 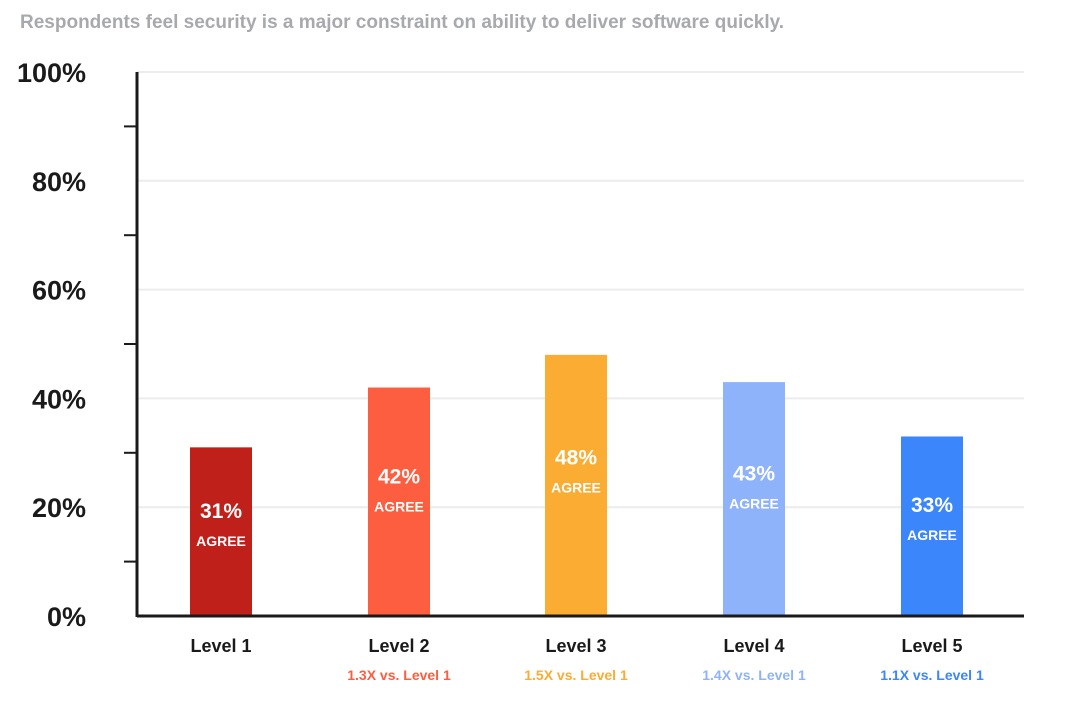 I want to click on y-tick-label: 40%, so click(x=59, y=399).